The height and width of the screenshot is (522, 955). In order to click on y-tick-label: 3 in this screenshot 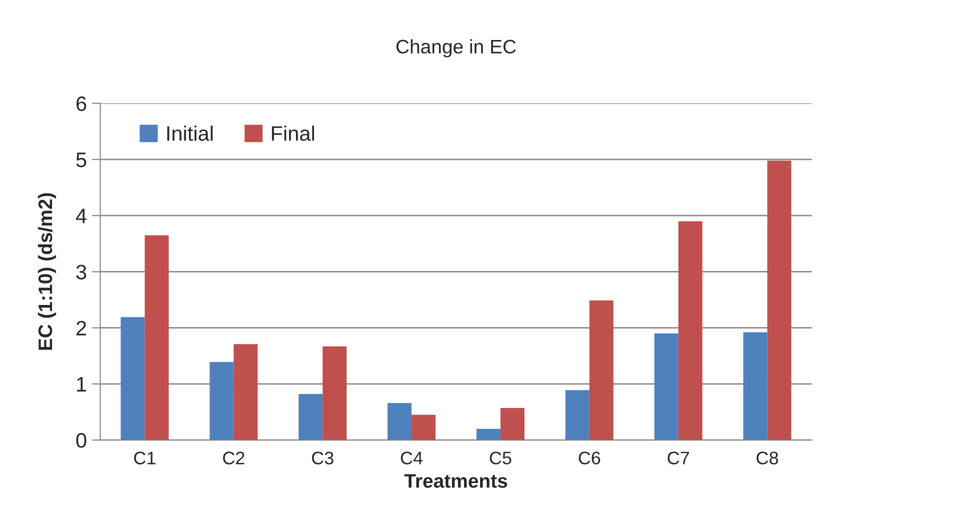, I will do `click(81, 272)`.